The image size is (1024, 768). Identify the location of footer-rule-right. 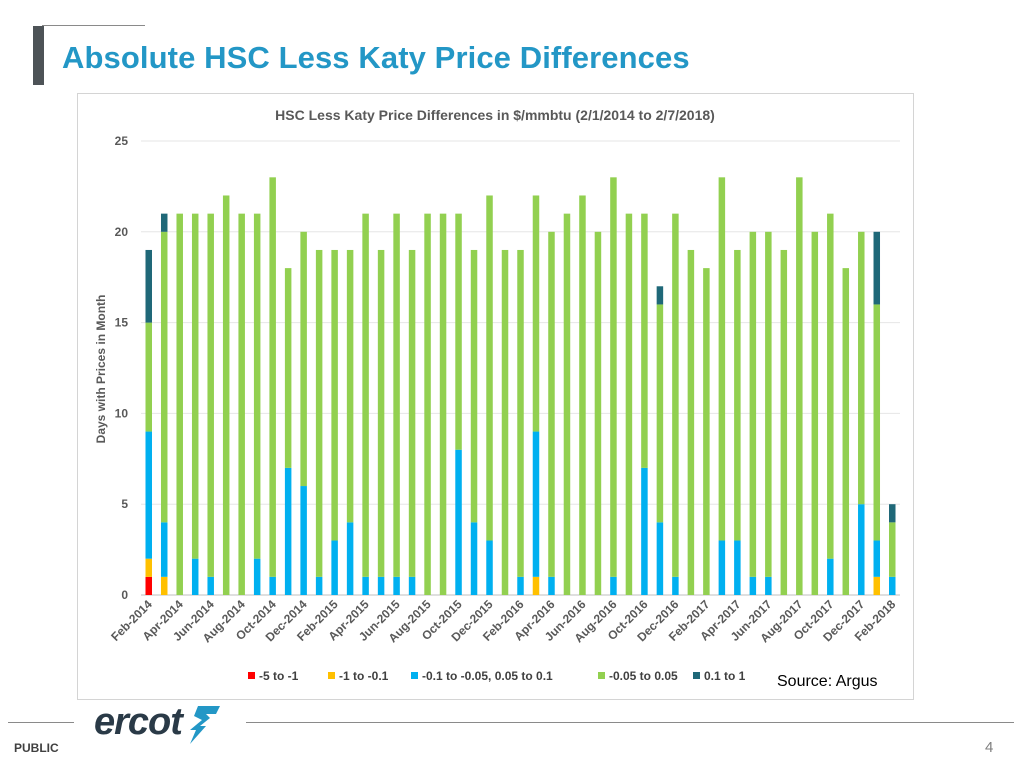
(630, 722).